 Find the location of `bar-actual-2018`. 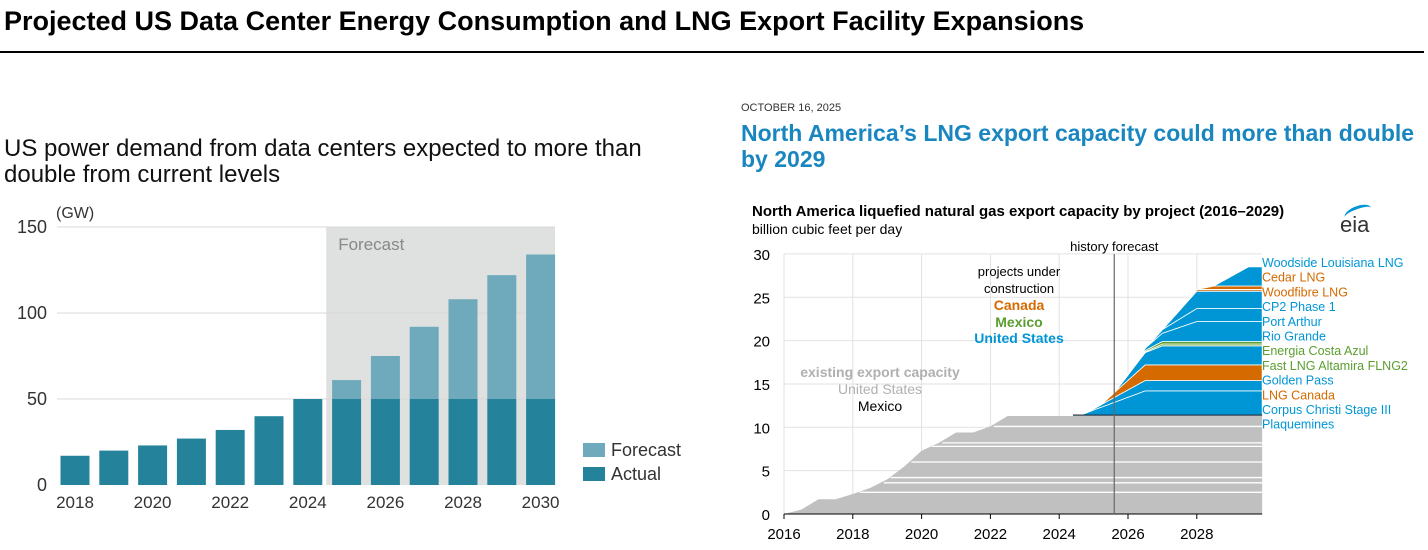

bar-actual-2018 is located at coordinates (75, 470).